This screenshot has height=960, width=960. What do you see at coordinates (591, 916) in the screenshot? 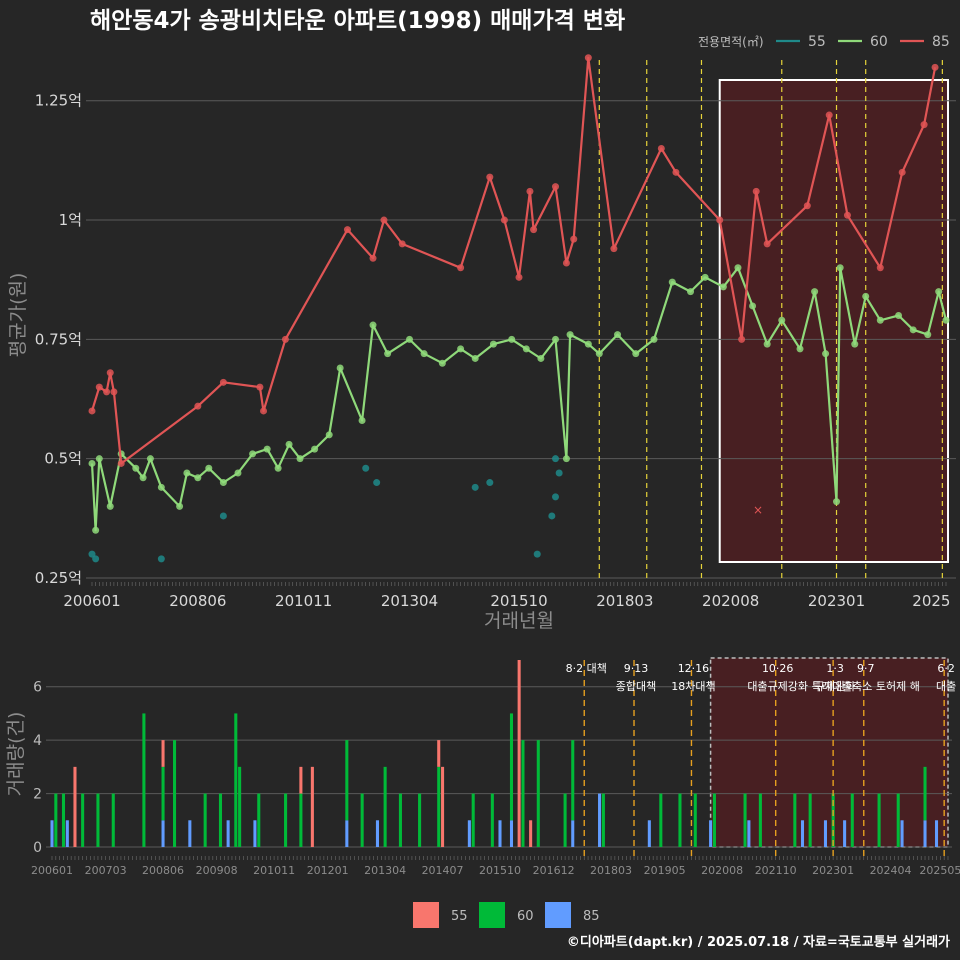
I see `bar-legend-label-85: 85` at bounding box center [591, 916].